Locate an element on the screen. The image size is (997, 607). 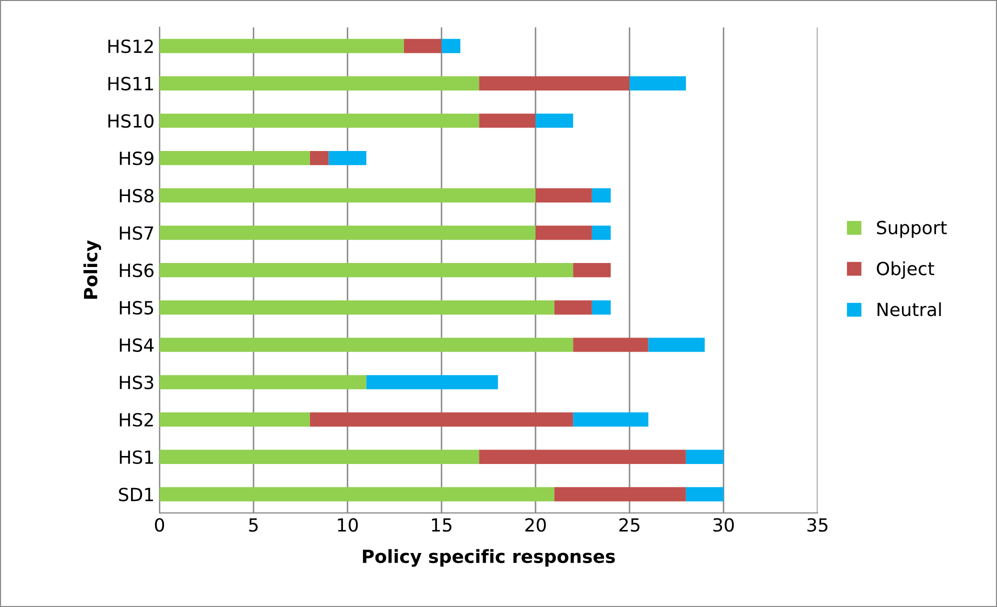
y-tick-label: HS9 is located at coordinates (137, 159).